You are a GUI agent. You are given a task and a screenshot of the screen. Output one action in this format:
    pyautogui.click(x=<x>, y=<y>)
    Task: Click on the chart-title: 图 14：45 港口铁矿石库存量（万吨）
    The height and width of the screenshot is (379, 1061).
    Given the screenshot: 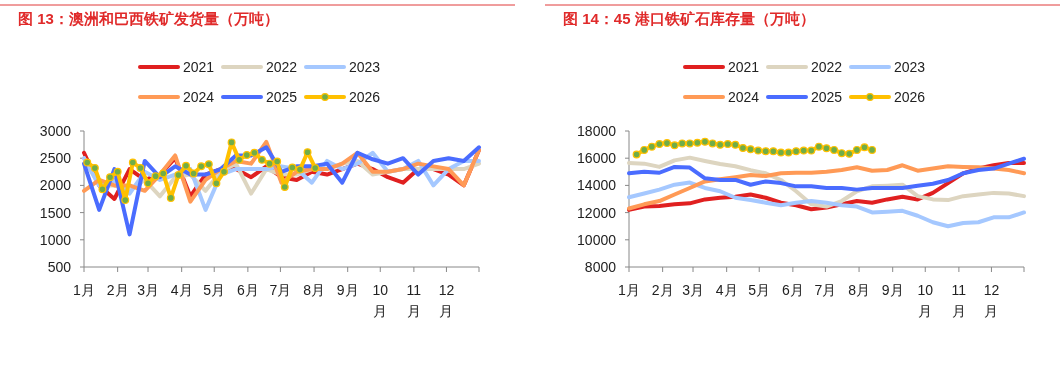 What is the action you would take?
    pyautogui.click(x=689, y=18)
    